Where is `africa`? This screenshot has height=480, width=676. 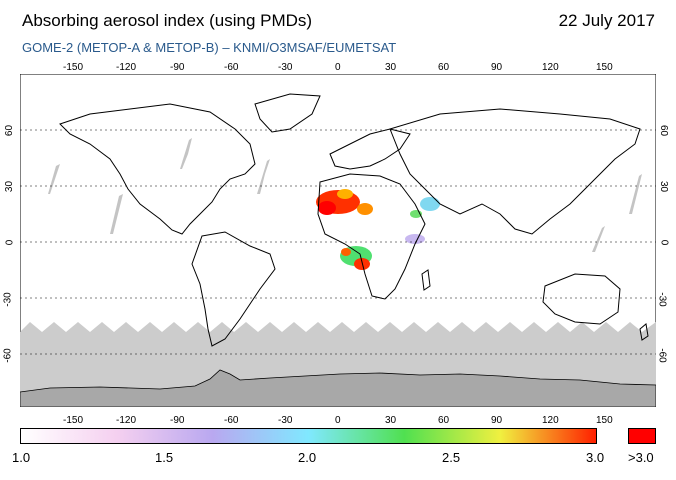
africa is located at coordinates (371, 236).